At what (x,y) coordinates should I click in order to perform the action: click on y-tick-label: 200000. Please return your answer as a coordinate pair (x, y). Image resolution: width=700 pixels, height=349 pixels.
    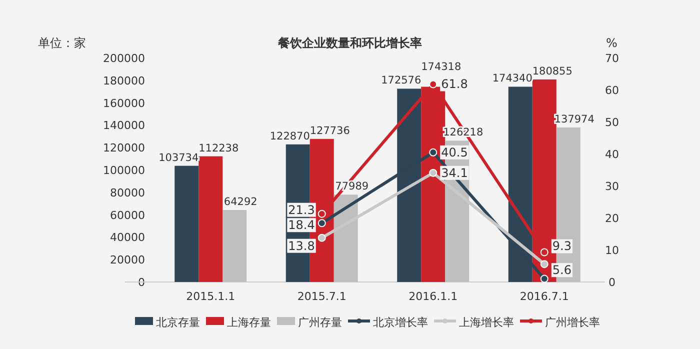
    Looking at the image, I should click on (124, 58).